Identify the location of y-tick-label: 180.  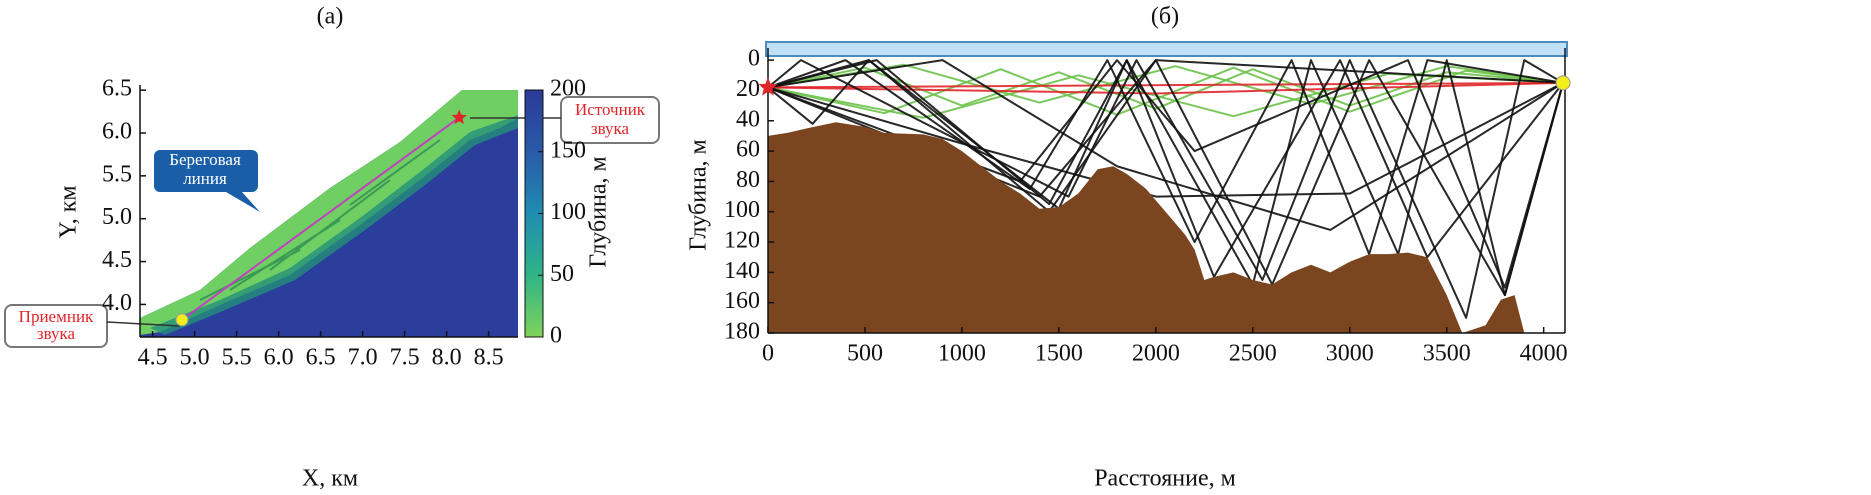
(742, 332).